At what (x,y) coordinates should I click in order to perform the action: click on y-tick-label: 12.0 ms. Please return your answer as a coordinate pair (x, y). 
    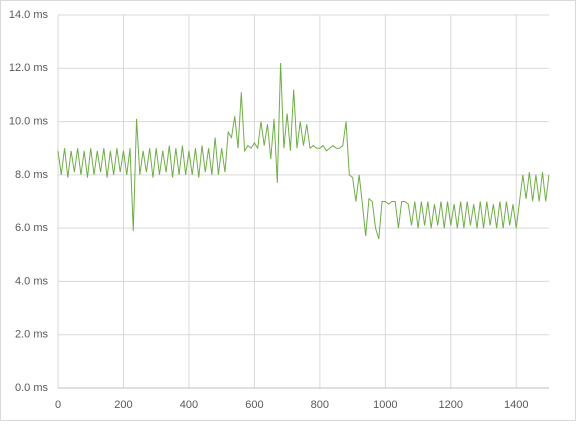
    Looking at the image, I should click on (29, 68).